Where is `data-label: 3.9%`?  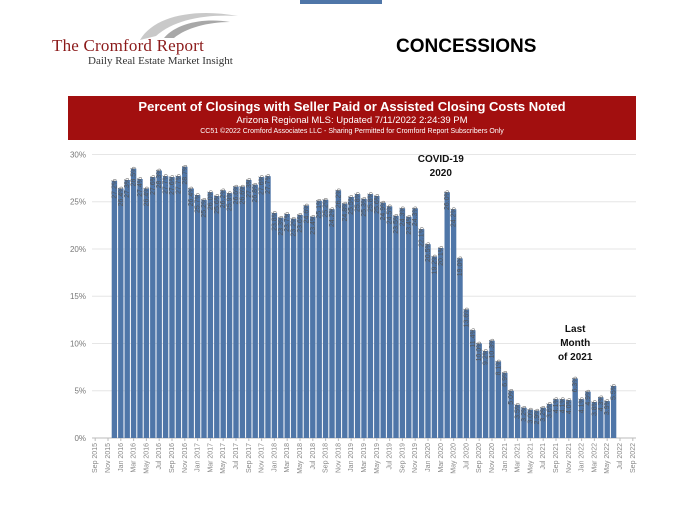
data-label: 3.9% is located at coordinates (607, 407).